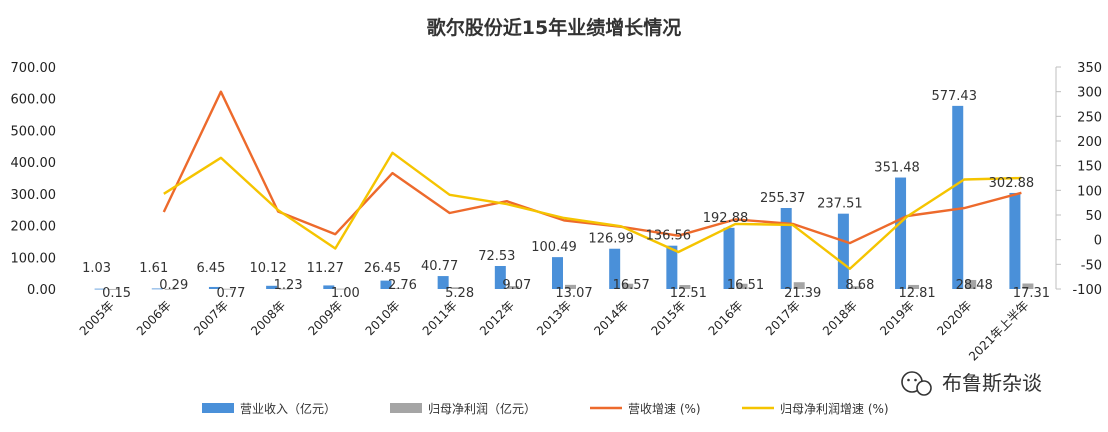  Describe the element at coordinates (211, 318) in the screenshot. I see `category-label: 2007年` at that location.